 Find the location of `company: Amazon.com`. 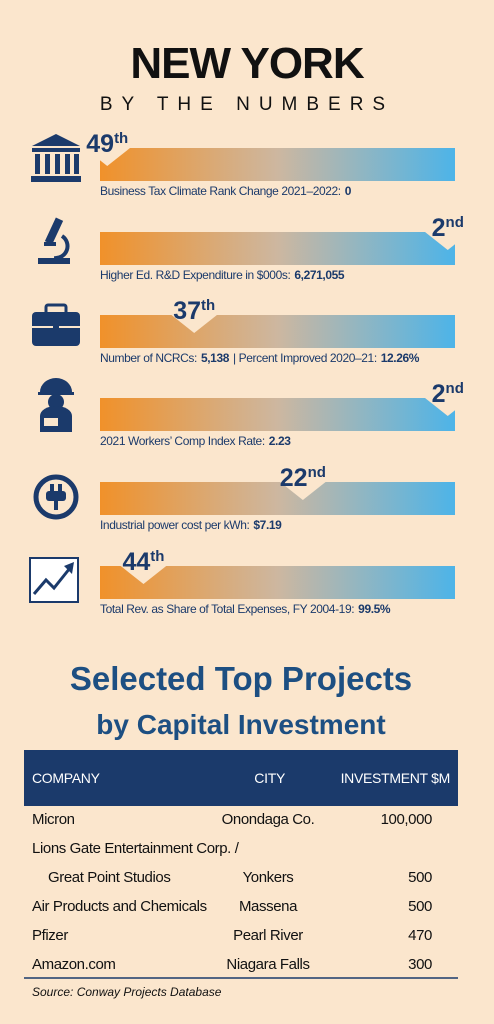

company: Amazon.com is located at coordinates (74, 964).